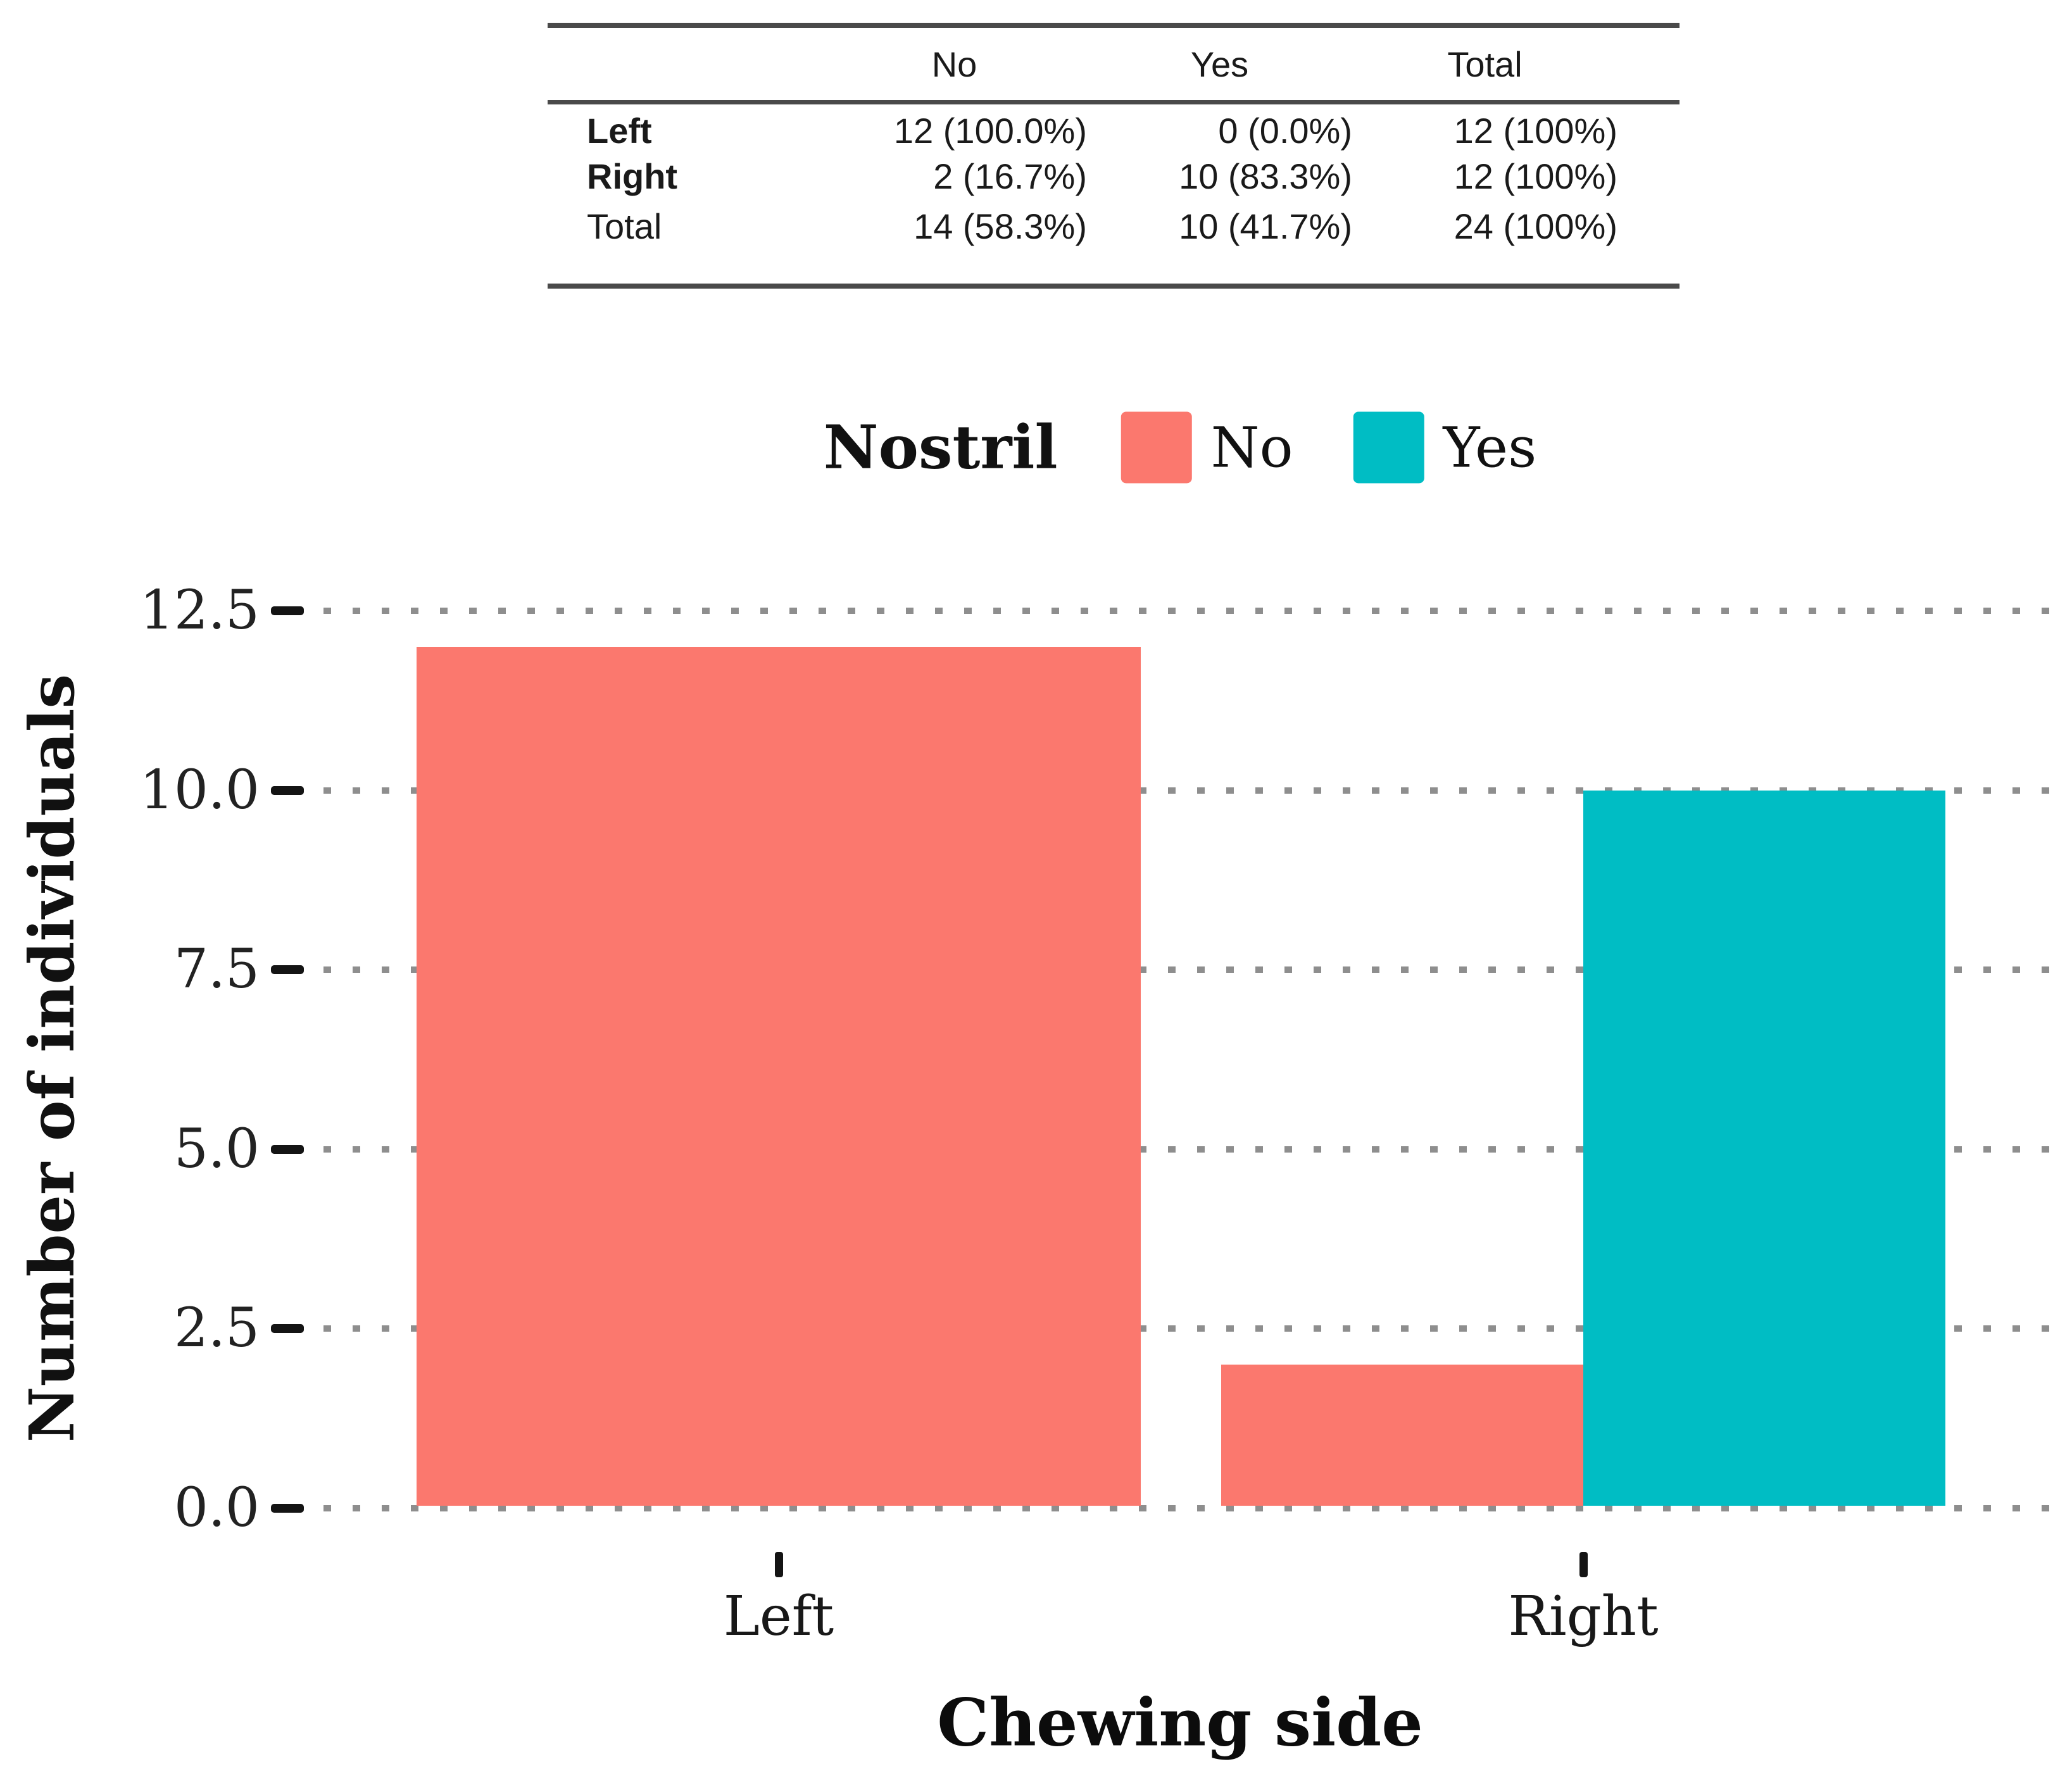 This screenshot has width=2072, height=1776. What do you see at coordinates (1266, 176) in the screenshot?
I see `cell-right-yes: 10 (83.3%)` at bounding box center [1266, 176].